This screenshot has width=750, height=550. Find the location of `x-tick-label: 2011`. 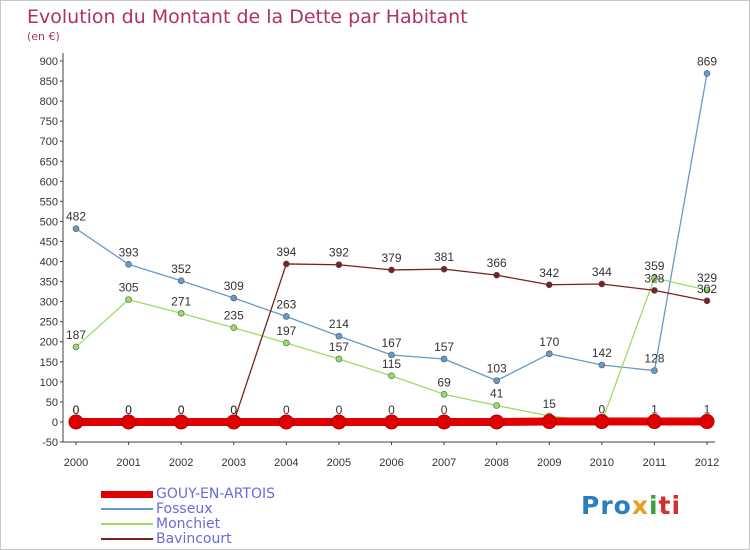

x-tick-label: 2011 is located at coordinates (655, 463).